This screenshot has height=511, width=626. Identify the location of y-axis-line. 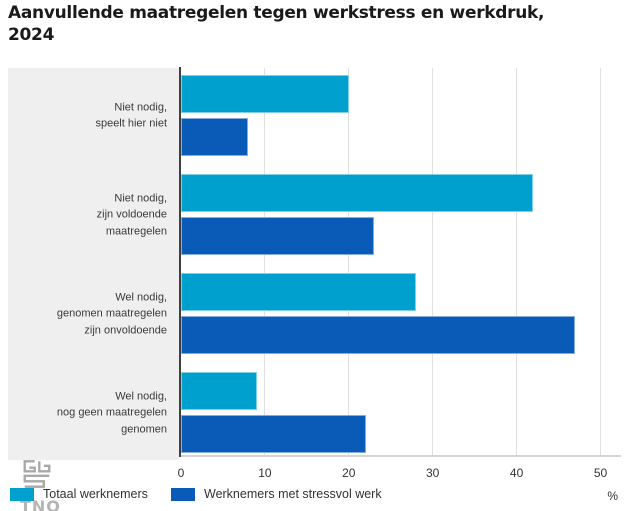
(180, 262).